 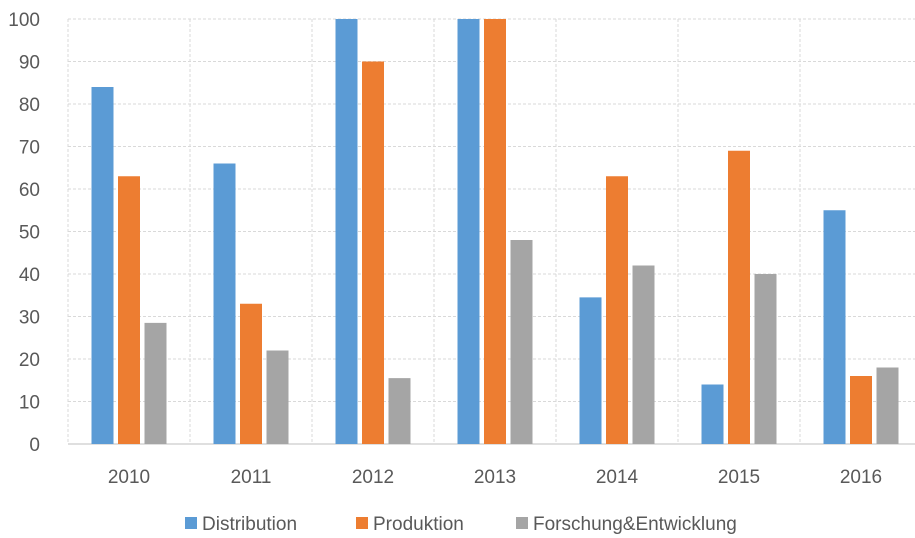 What do you see at coordinates (29, 148) in the screenshot?
I see `y-tick-label: 70` at bounding box center [29, 148].